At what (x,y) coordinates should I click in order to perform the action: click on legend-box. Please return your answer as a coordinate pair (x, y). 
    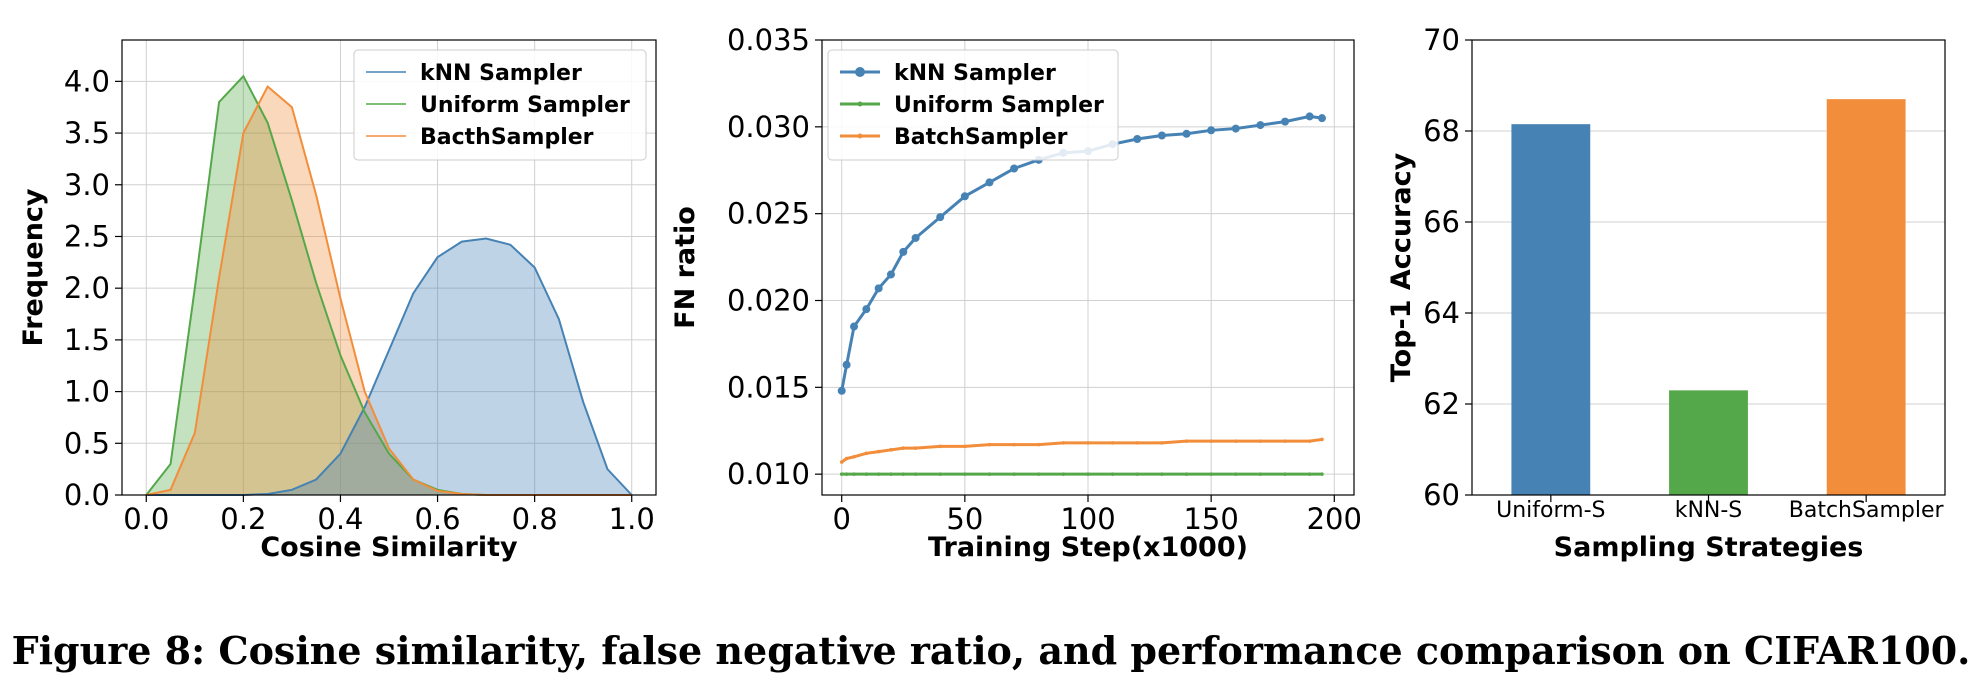
    Looking at the image, I should click on (973, 105).